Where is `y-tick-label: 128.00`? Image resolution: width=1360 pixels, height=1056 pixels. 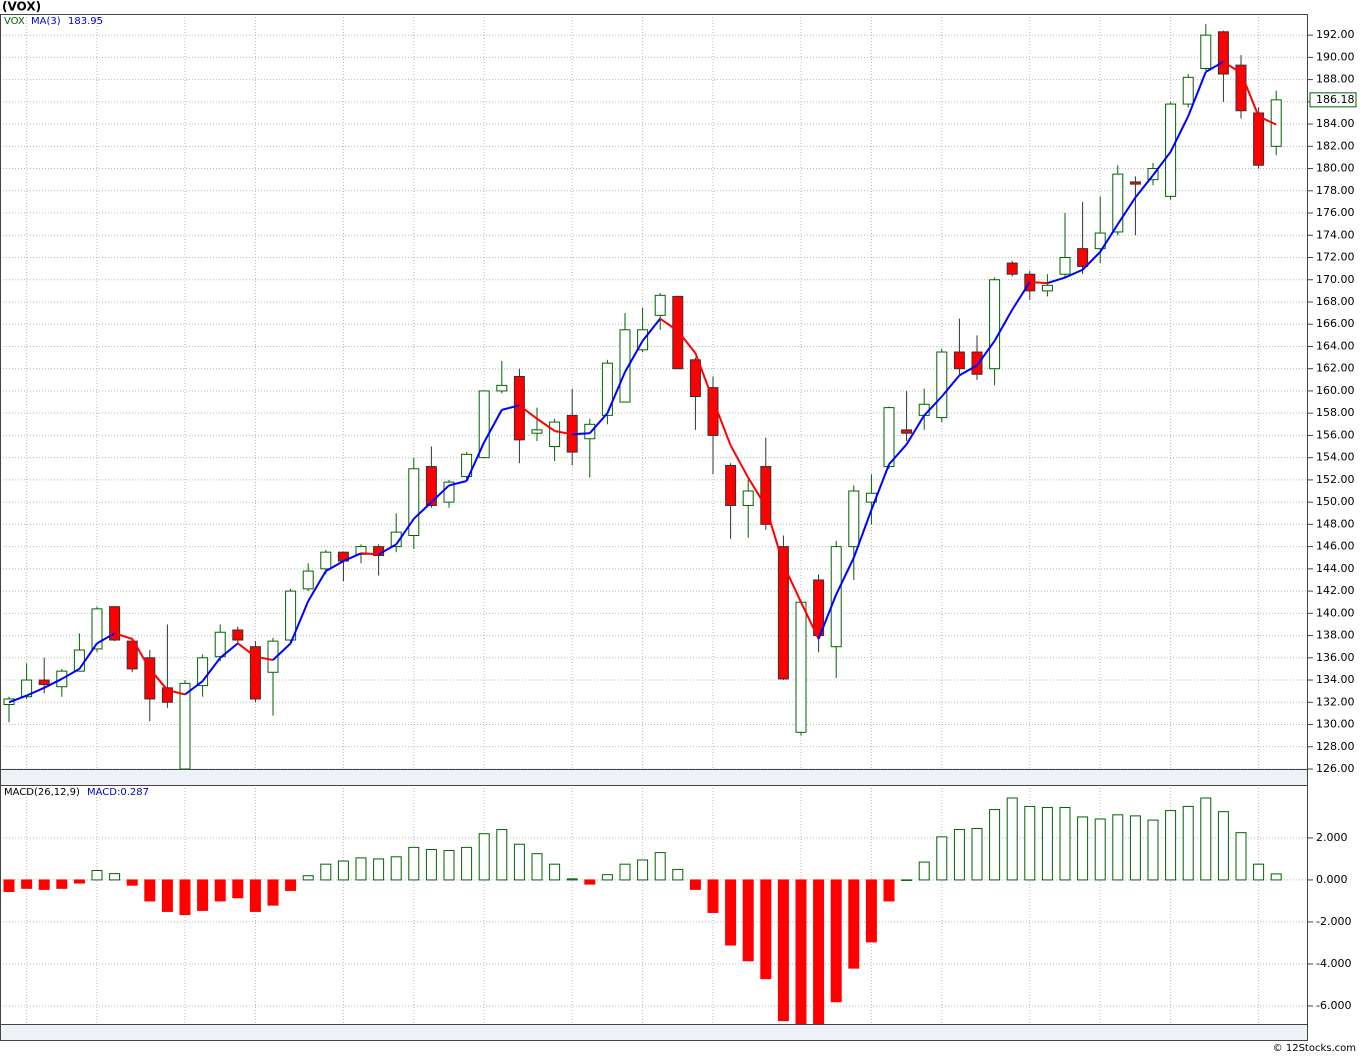
y-tick-label: 128.00 is located at coordinates (1335, 746).